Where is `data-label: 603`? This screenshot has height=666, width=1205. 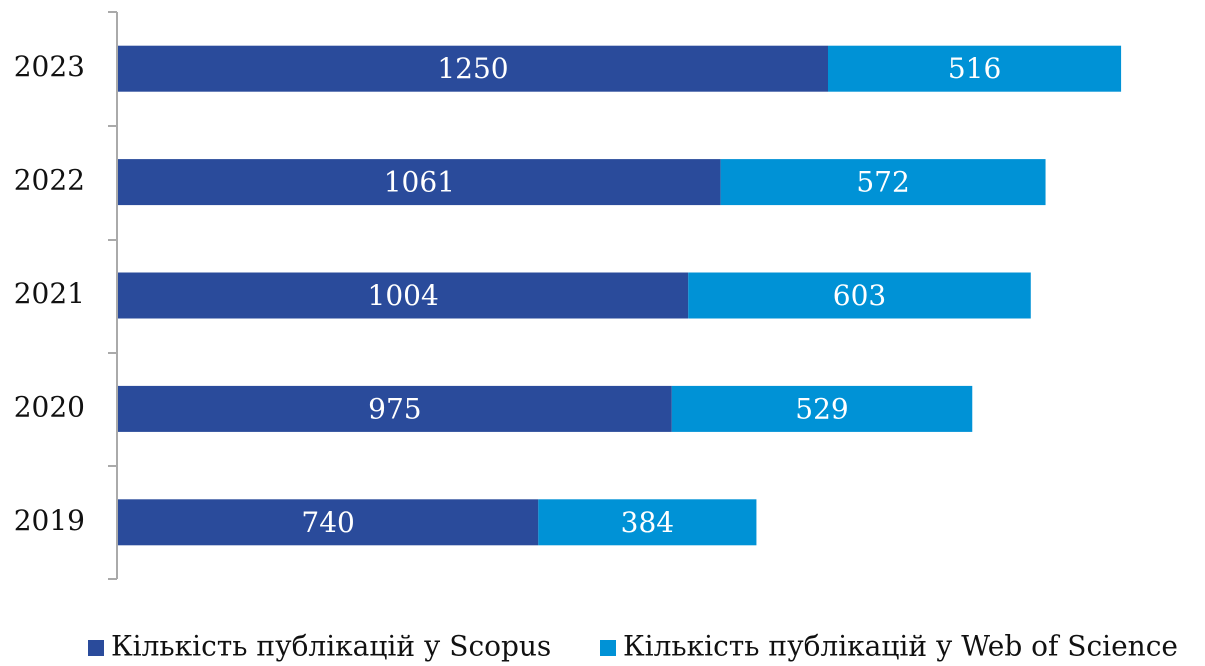
data-label: 603 is located at coordinates (859, 295).